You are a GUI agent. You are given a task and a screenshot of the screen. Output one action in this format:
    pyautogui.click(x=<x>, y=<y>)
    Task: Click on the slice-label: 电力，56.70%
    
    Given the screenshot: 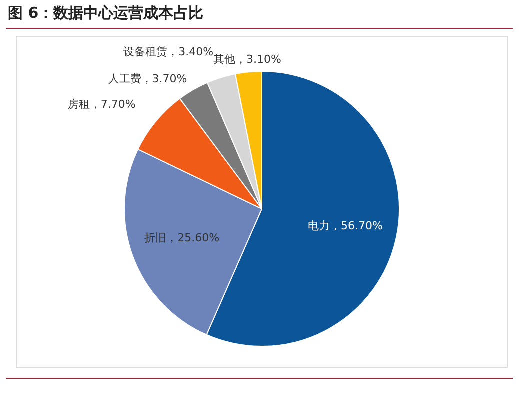 What is the action you would take?
    pyautogui.click(x=345, y=225)
    